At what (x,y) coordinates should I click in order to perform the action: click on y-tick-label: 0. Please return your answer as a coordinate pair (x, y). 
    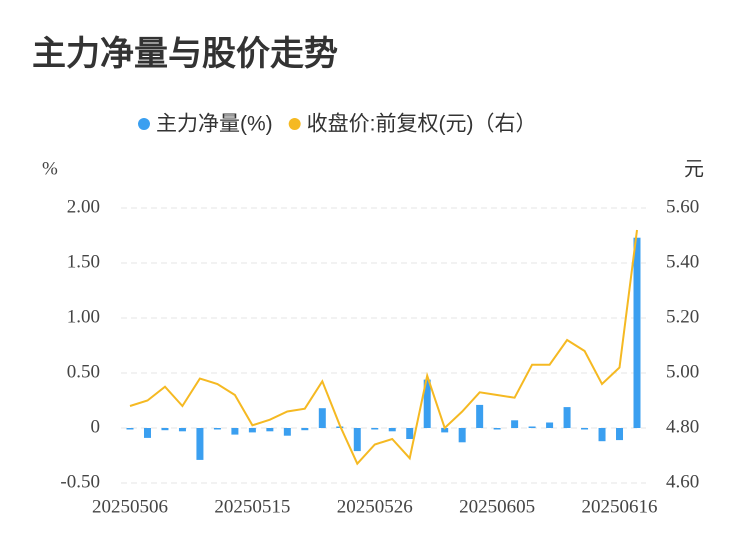
    Looking at the image, I should click on (96, 426).